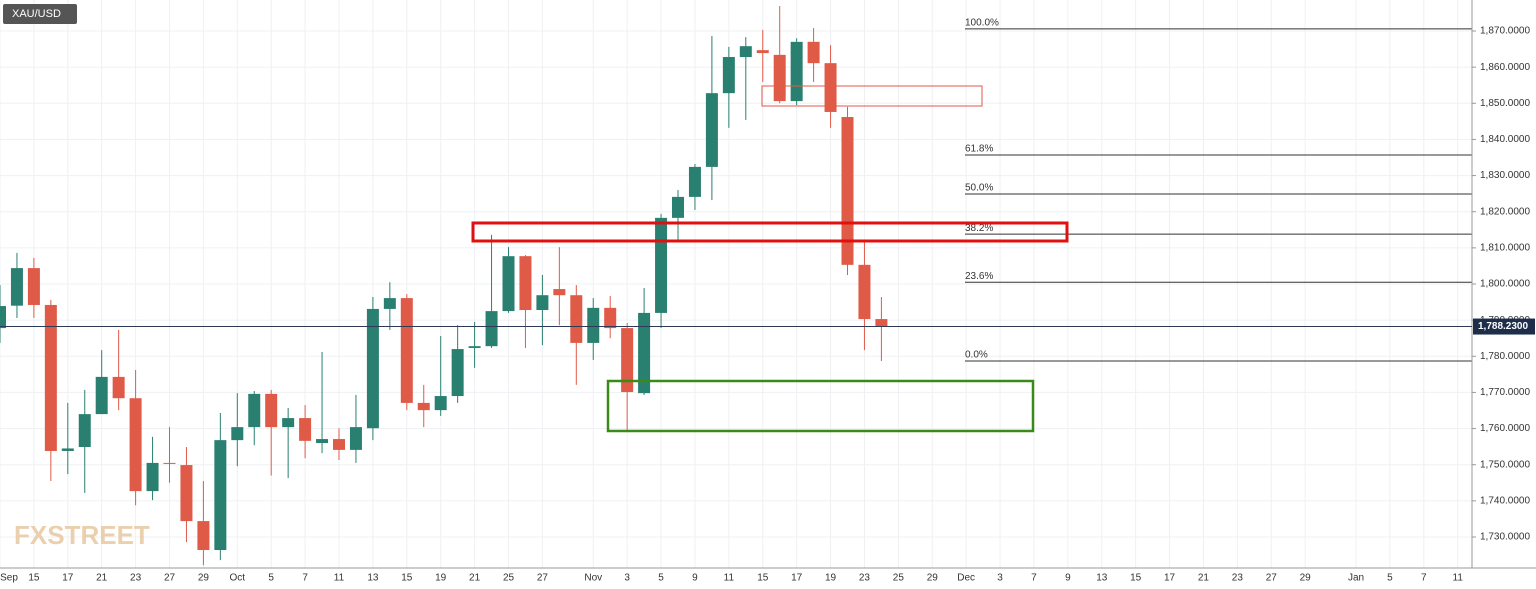 The width and height of the screenshot is (1536, 589). Describe the element at coordinates (1505, 247) in the screenshot. I see `y-tick-label: 1,810.0000` at that location.